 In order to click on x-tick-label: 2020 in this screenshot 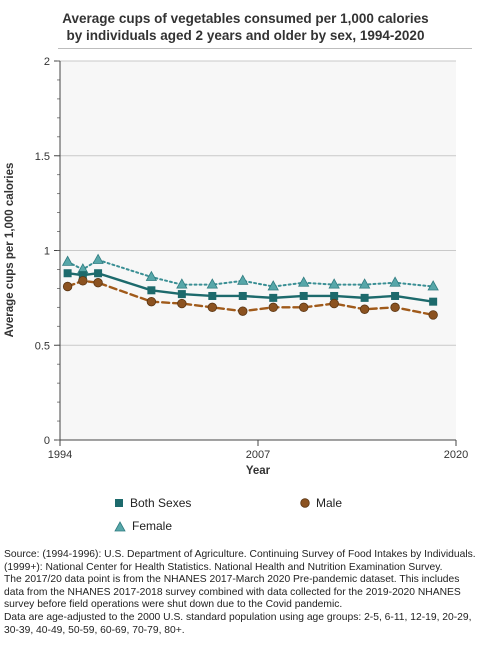, I will do `click(456, 455)`.